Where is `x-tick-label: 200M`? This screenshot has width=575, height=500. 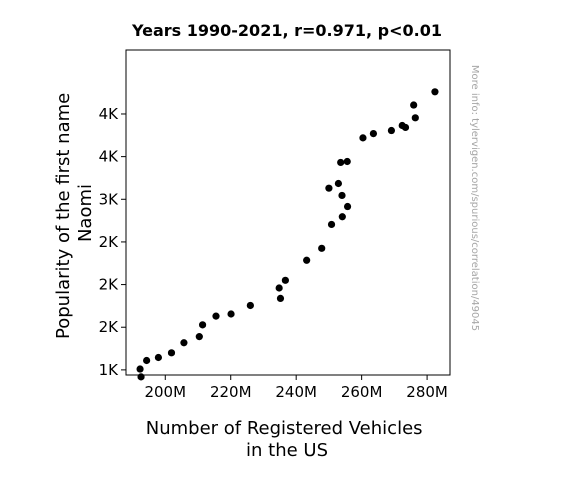 x-tick-label: 200M is located at coordinates (165, 392).